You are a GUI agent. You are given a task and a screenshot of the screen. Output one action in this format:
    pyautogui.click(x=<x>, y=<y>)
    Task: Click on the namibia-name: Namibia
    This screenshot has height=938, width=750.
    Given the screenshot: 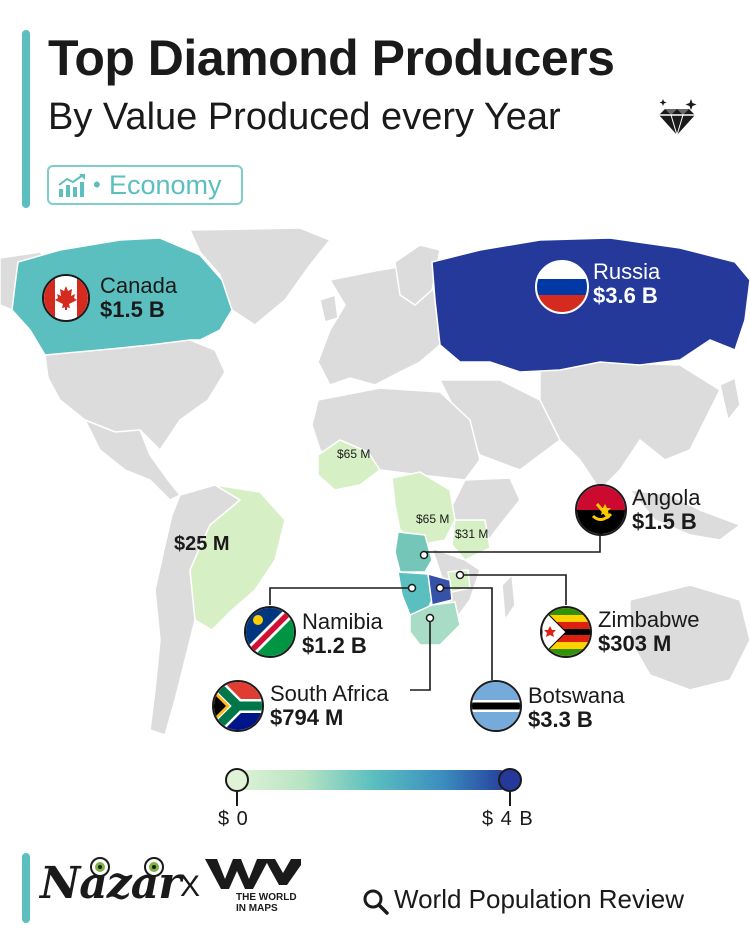 What is the action you would take?
    pyautogui.click(x=342, y=621)
    